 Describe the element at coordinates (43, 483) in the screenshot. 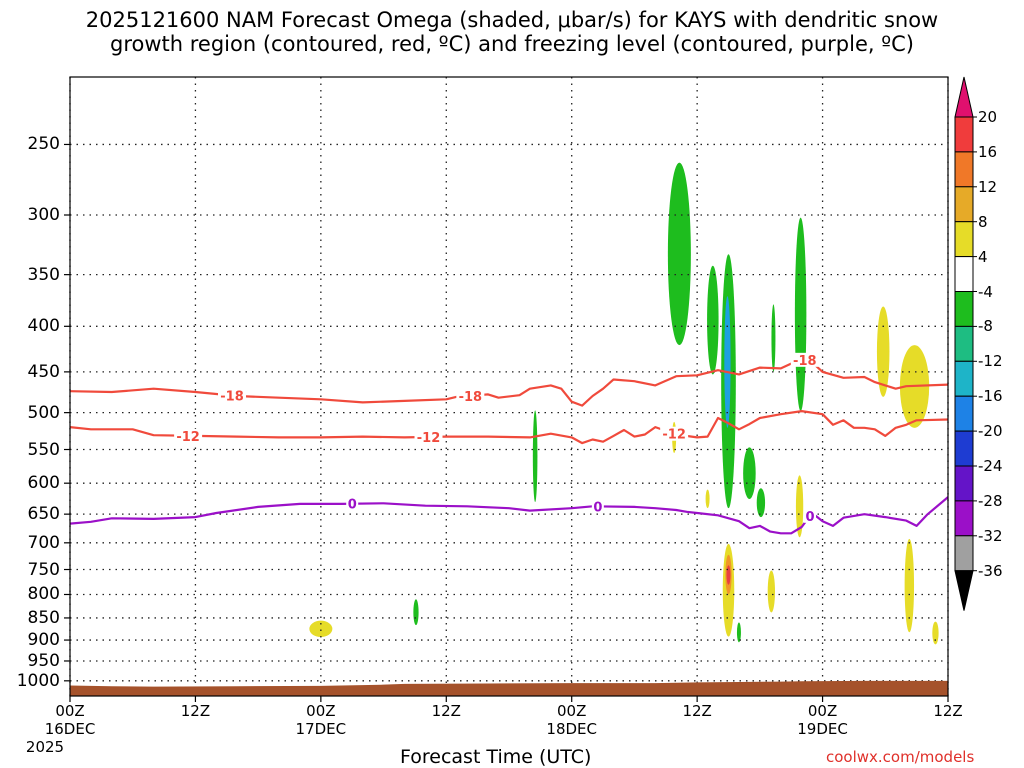

I see `ytick-label: 600` at that location.